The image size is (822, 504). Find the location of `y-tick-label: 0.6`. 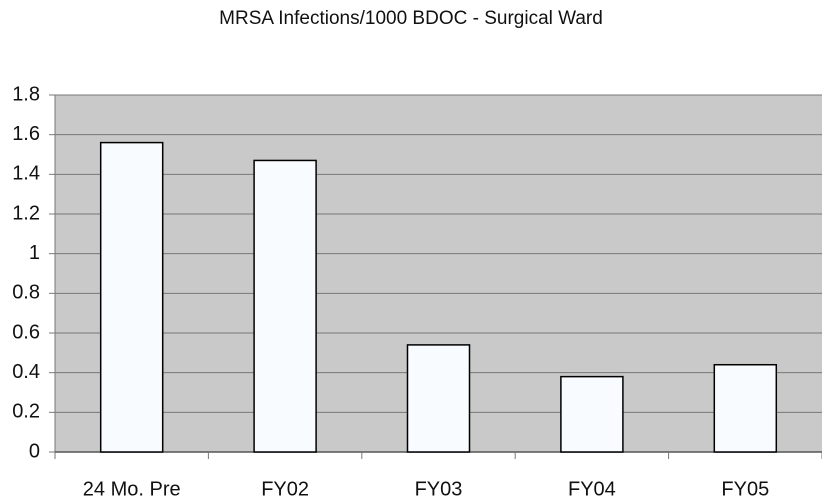

y-tick-label: 0.6 is located at coordinates (26, 332).